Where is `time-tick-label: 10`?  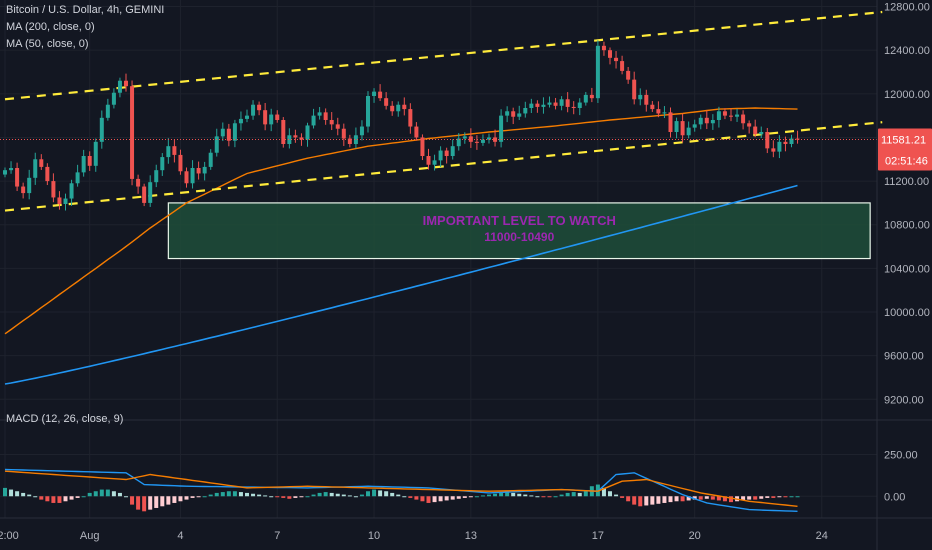 time-tick-label: 10 is located at coordinates (374, 536).